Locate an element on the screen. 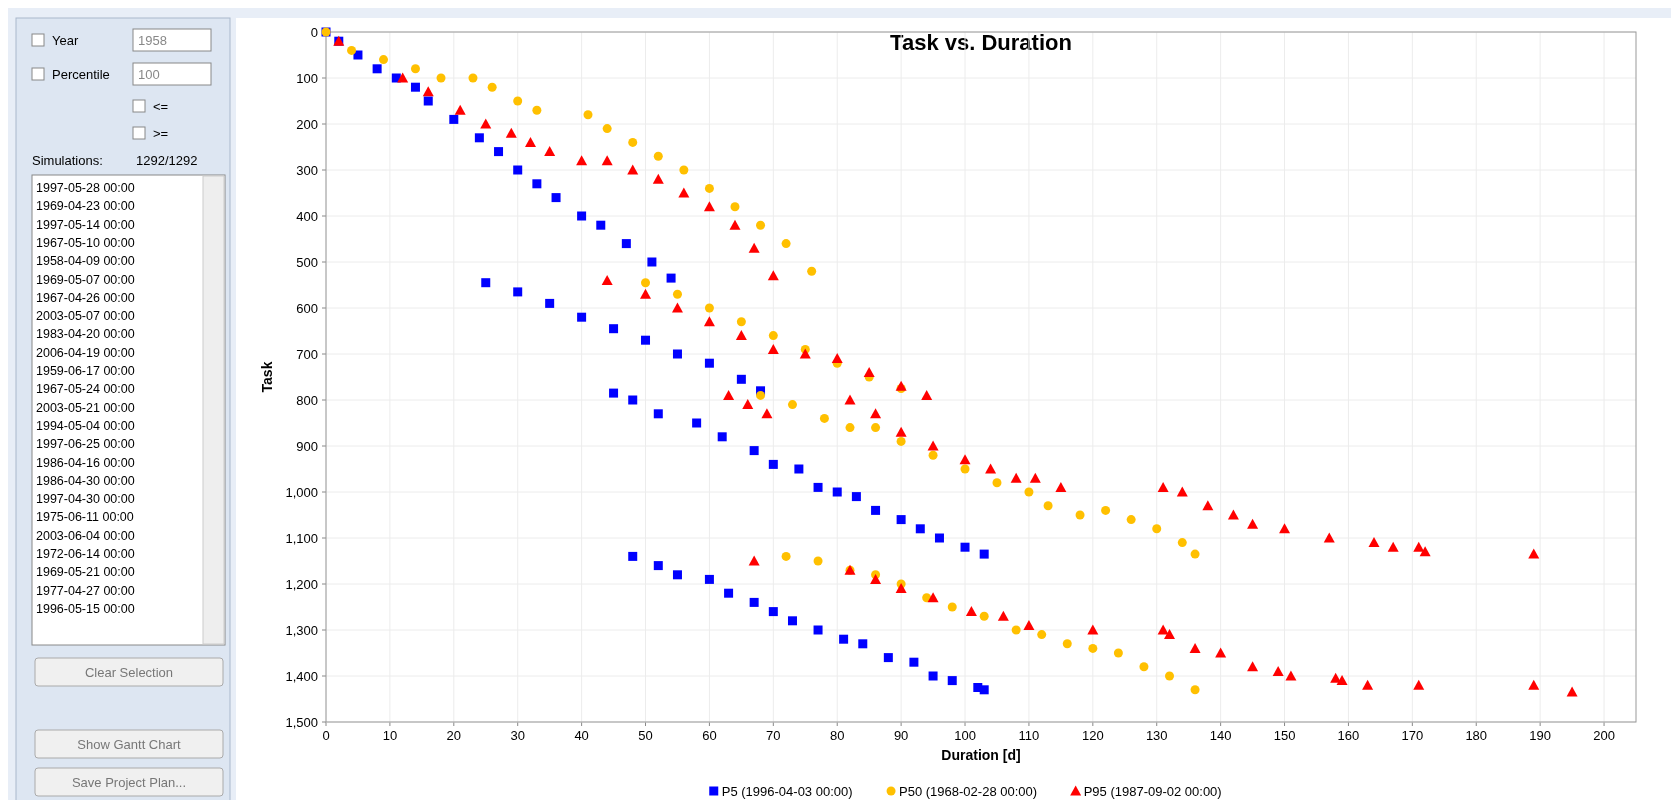 The image size is (1671, 800). x-tick-label: 50 is located at coordinates (645, 735).